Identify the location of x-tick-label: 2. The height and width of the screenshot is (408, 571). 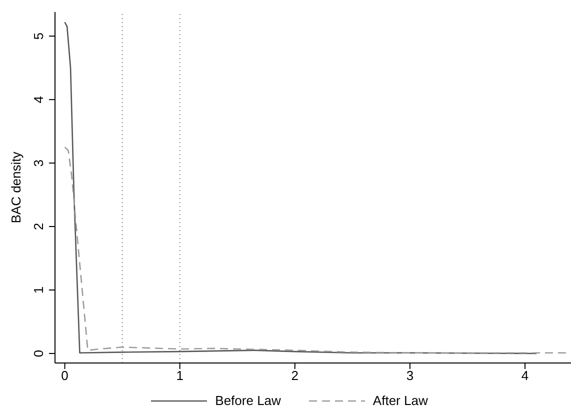
(294, 376).